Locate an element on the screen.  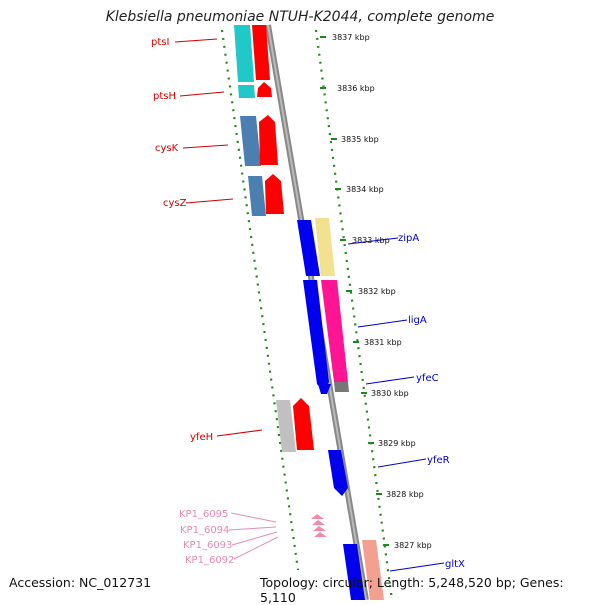
gene-label-left: ptsI is located at coordinates (160, 42).